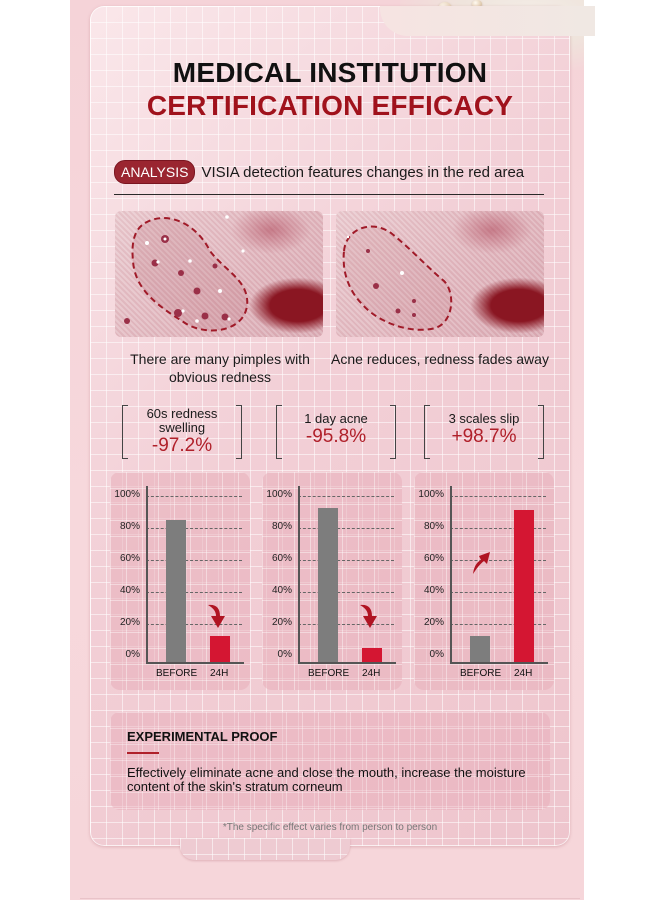 The height and width of the screenshot is (900, 660). I want to click on page-subtitle: CERTIFICATION EFFICACY, so click(330, 105).